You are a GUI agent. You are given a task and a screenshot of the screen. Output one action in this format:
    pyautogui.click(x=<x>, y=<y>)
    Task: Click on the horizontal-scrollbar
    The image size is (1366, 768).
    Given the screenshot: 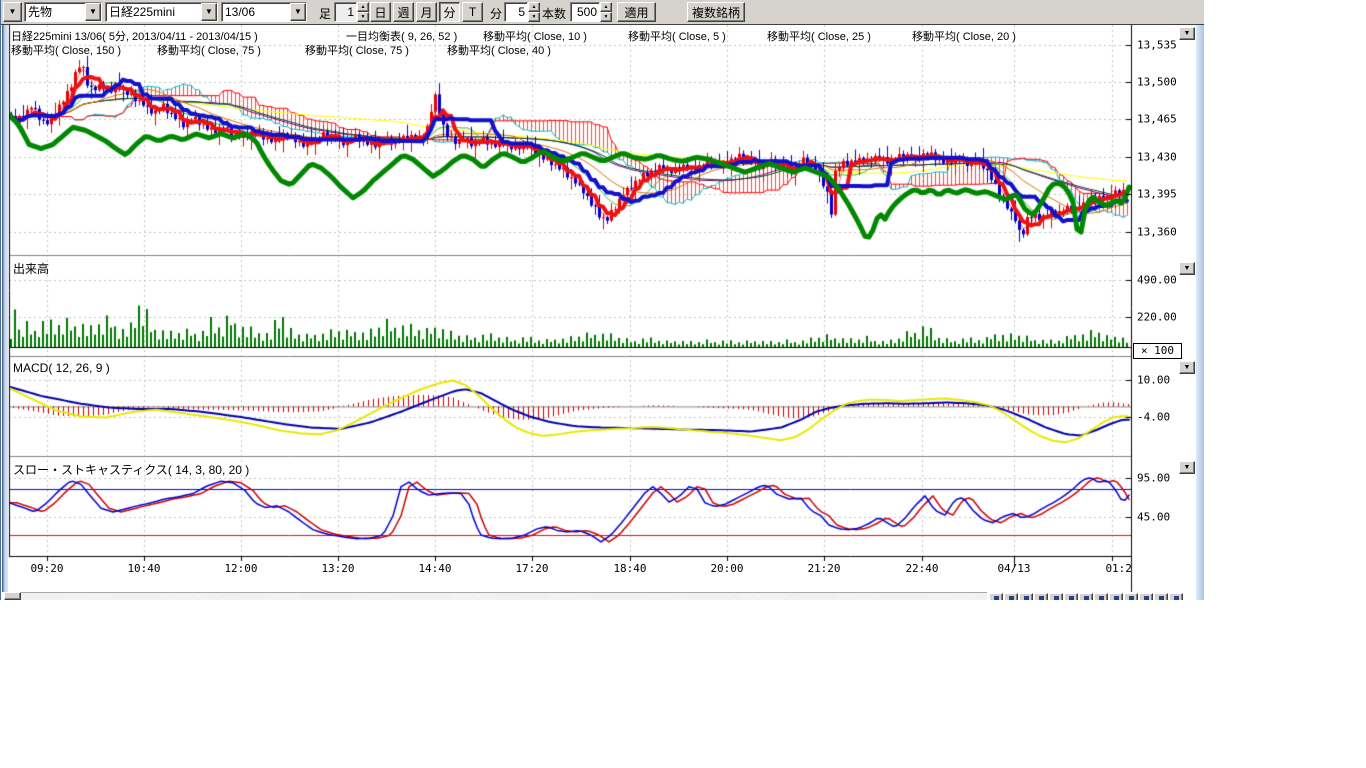 What is the action you would take?
    pyautogui.click(x=598, y=596)
    